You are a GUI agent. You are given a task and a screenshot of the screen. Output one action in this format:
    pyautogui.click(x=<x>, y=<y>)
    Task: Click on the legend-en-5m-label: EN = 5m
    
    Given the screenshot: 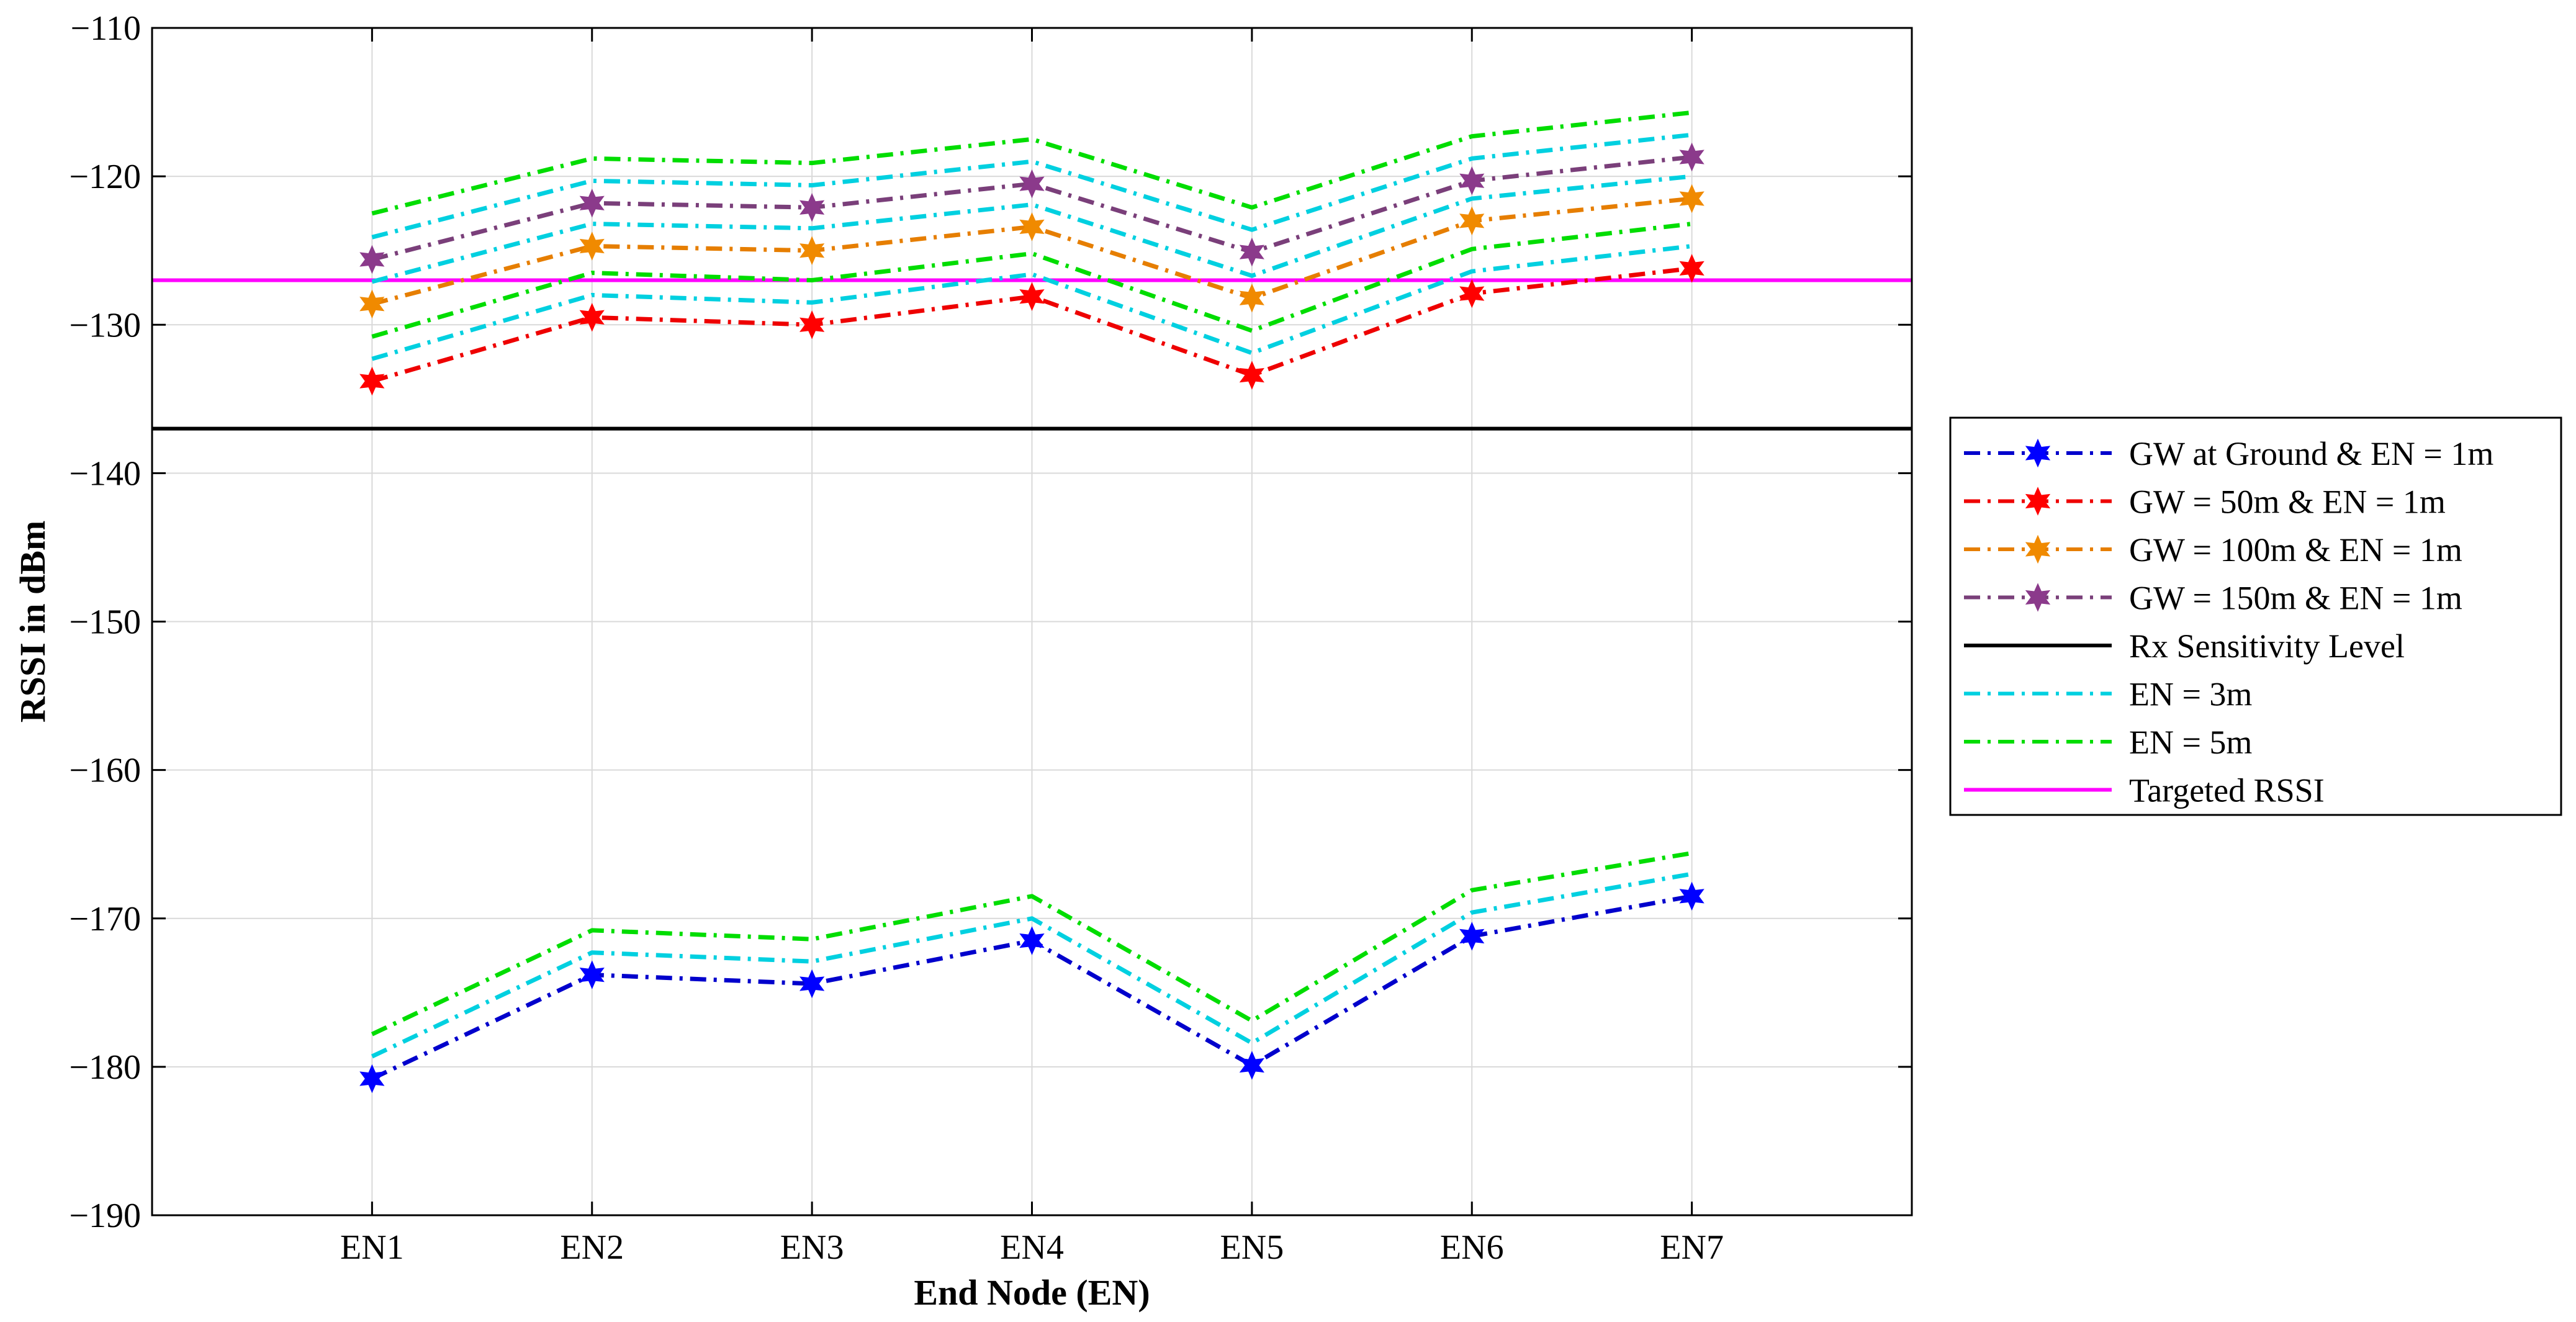 What is the action you would take?
    pyautogui.click(x=2190, y=742)
    